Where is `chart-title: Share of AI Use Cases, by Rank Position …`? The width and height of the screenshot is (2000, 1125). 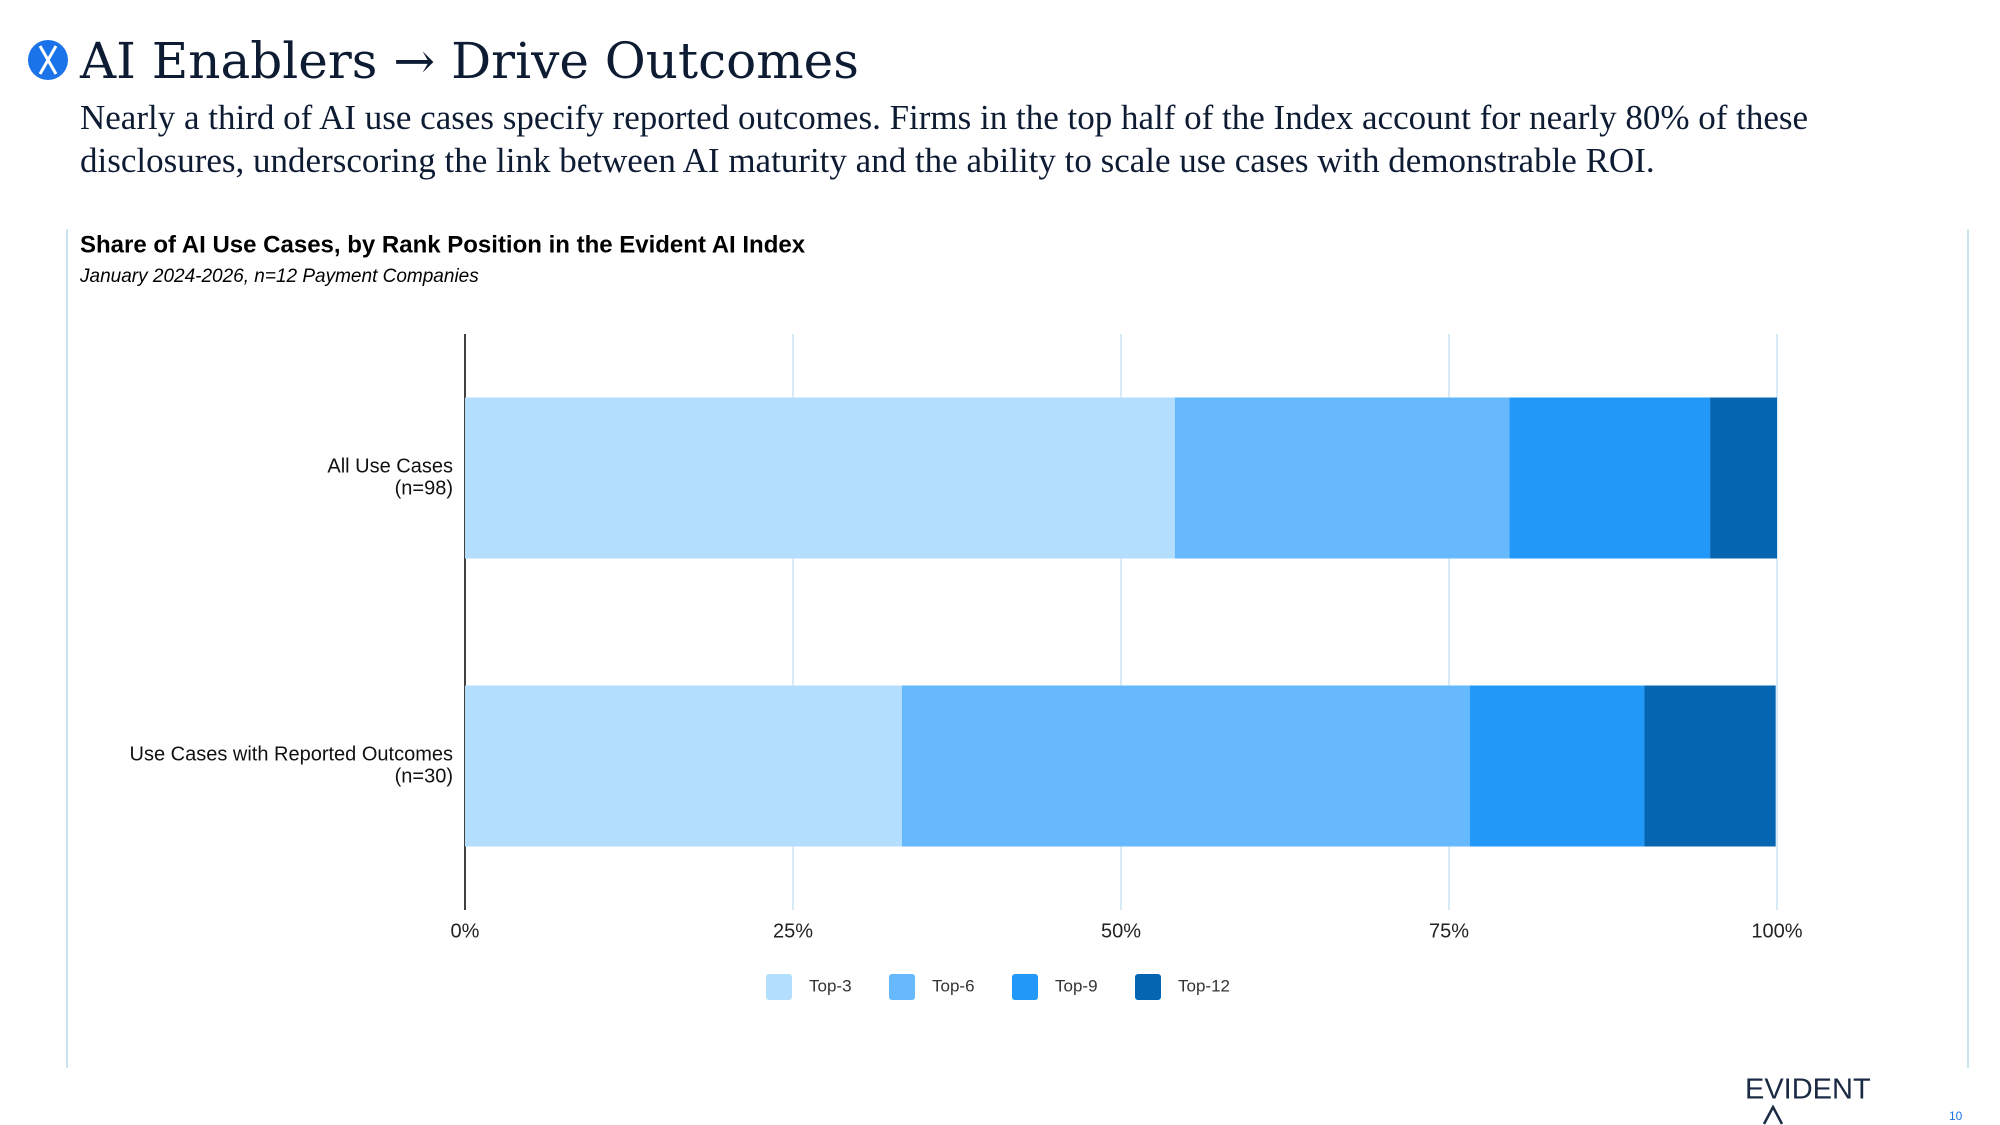 chart-title: Share of AI Use Cases, by Rank Position … is located at coordinates (443, 244).